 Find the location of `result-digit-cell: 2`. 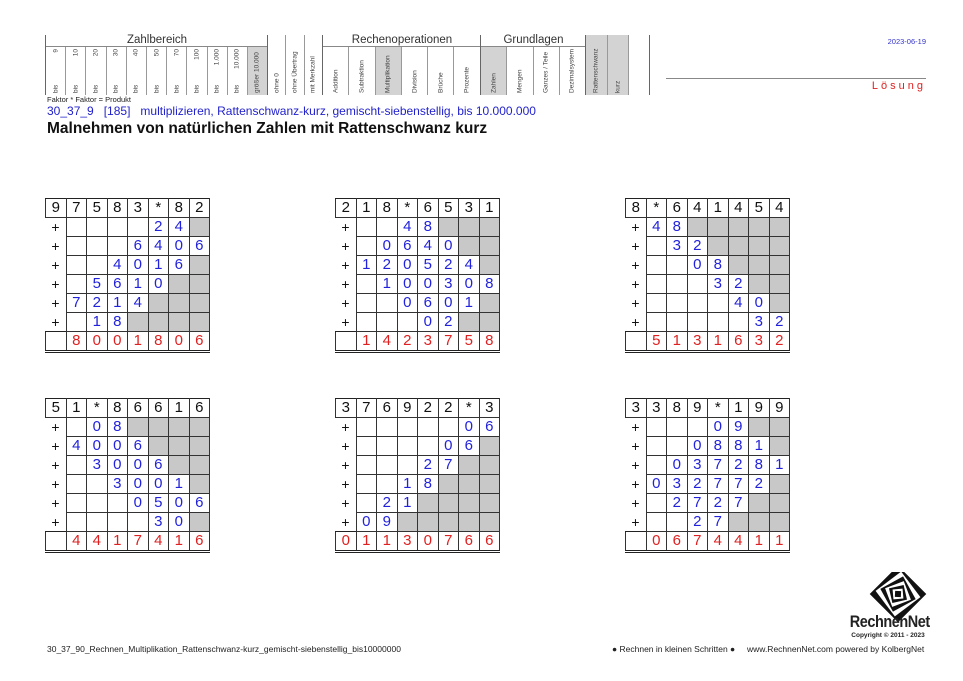

result-digit-cell: 2 is located at coordinates (779, 342).